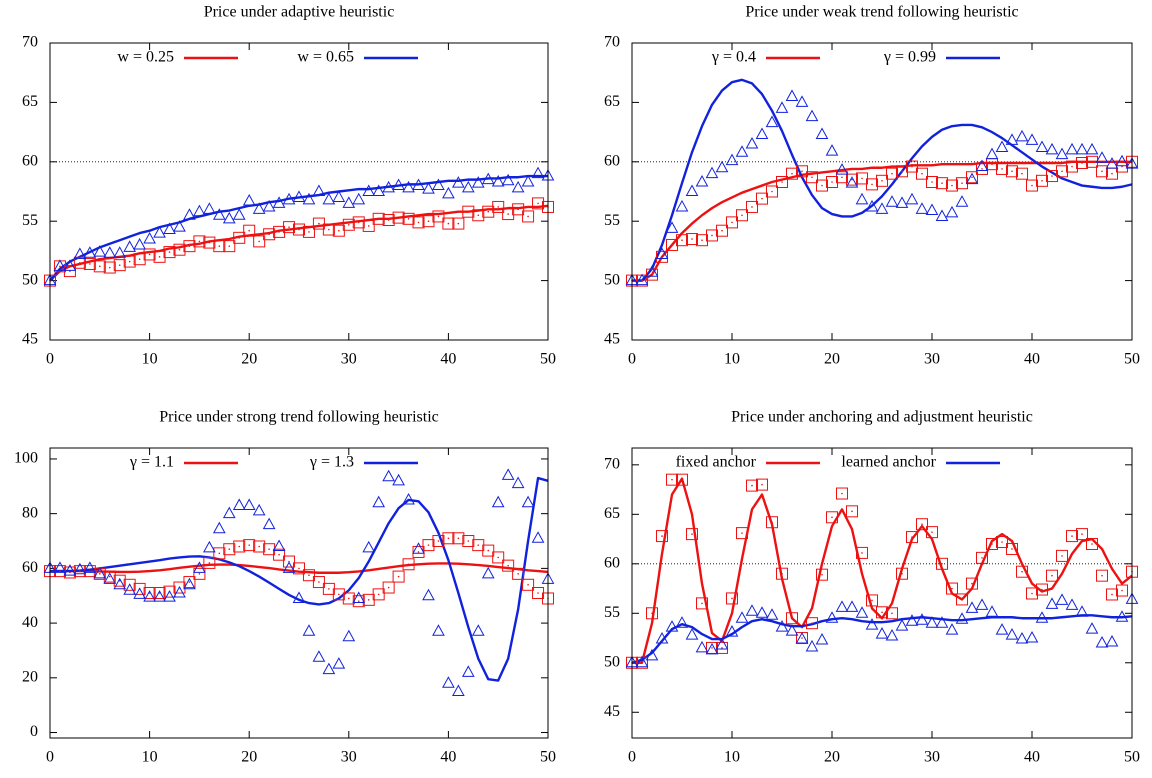 This screenshot has height=778, width=1152. What do you see at coordinates (548, 359) in the screenshot?
I see `x-tick-label: 50` at bounding box center [548, 359].